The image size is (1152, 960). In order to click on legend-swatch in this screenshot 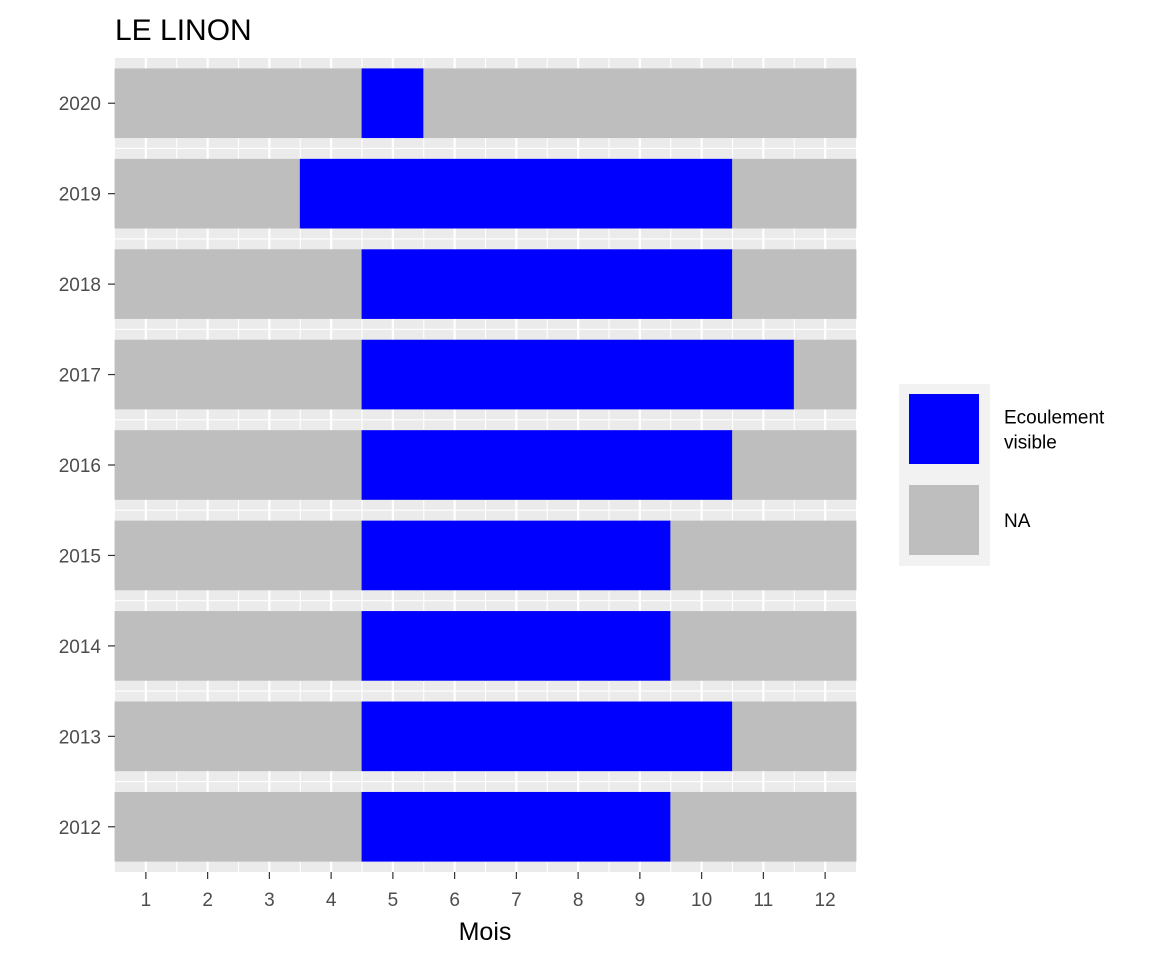, I will do `click(944, 429)`.